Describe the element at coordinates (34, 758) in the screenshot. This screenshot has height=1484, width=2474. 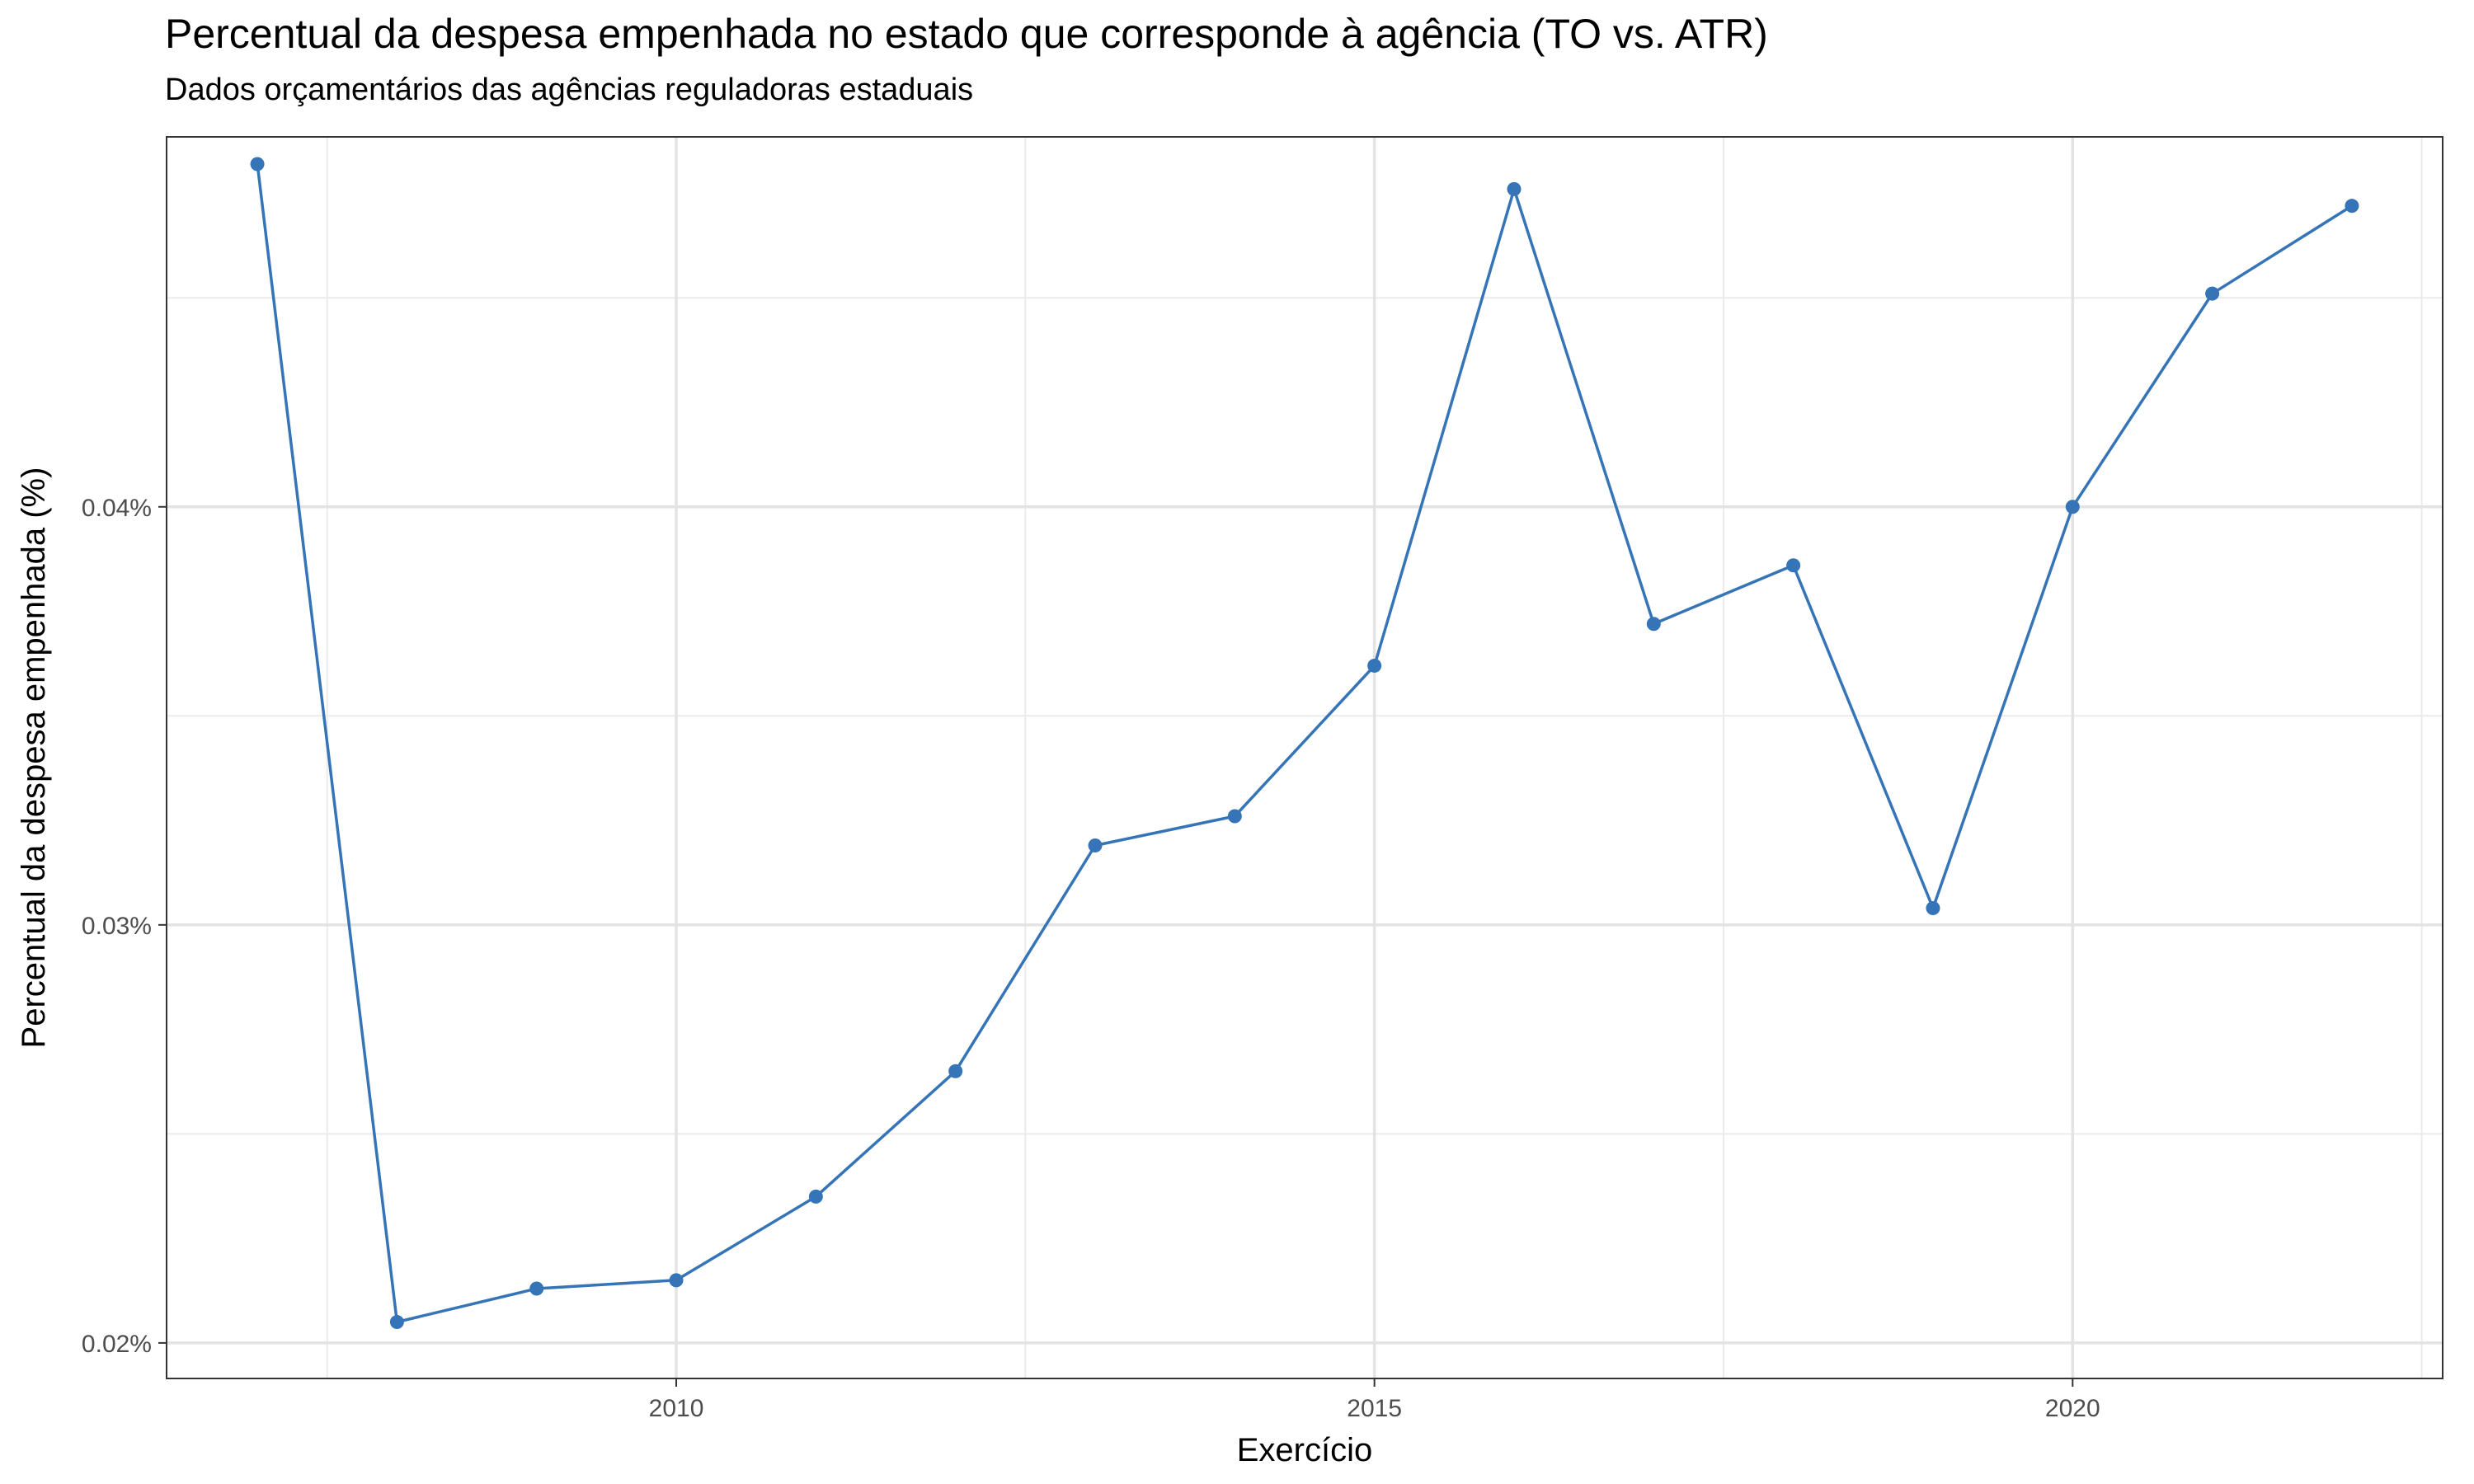
I see `y-axis-title: Percentual da despesa empenhada (%)` at that location.